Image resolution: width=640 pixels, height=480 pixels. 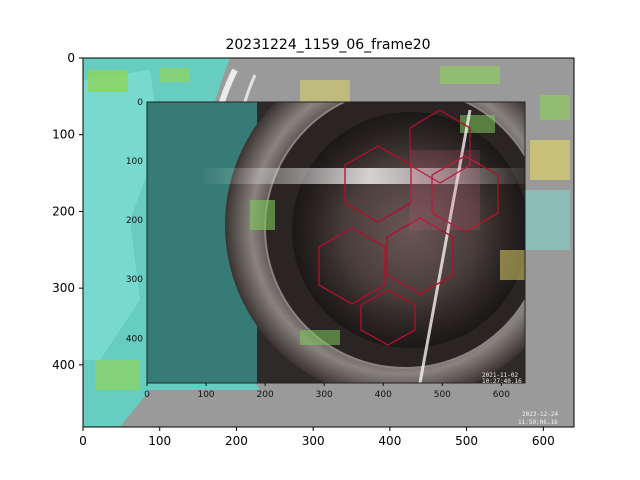 I want to click on y-tick-label: 200, so click(x=63, y=211).